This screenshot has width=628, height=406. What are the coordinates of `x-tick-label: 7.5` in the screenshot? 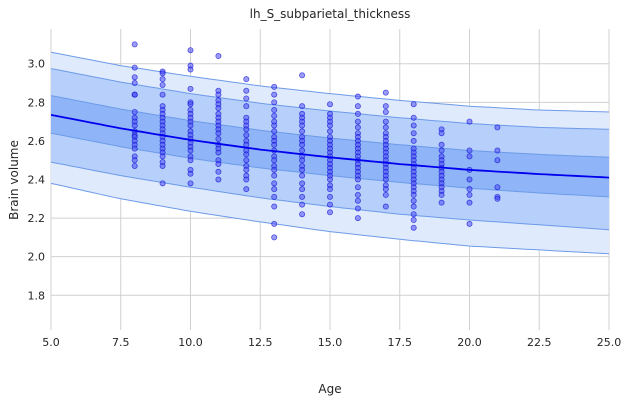 It's located at (121, 342).